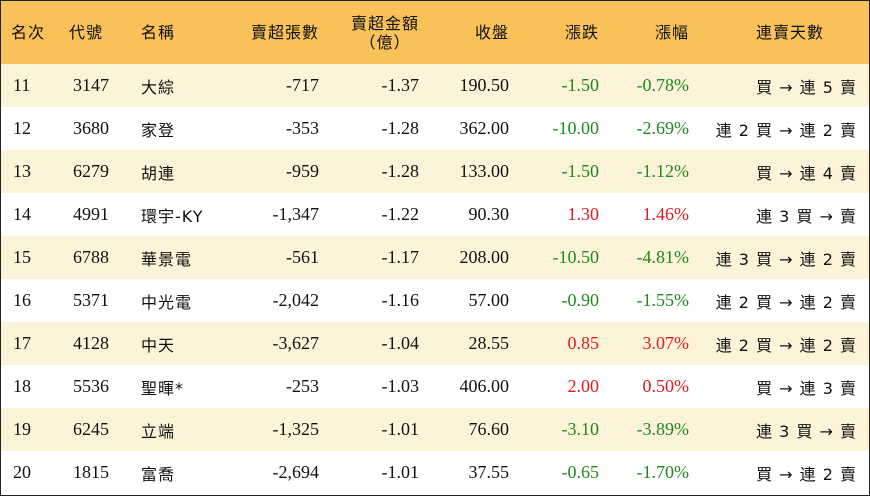 This screenshot has width=870, height=496. I want to click on cell-code: 6788, so click(91, 257).